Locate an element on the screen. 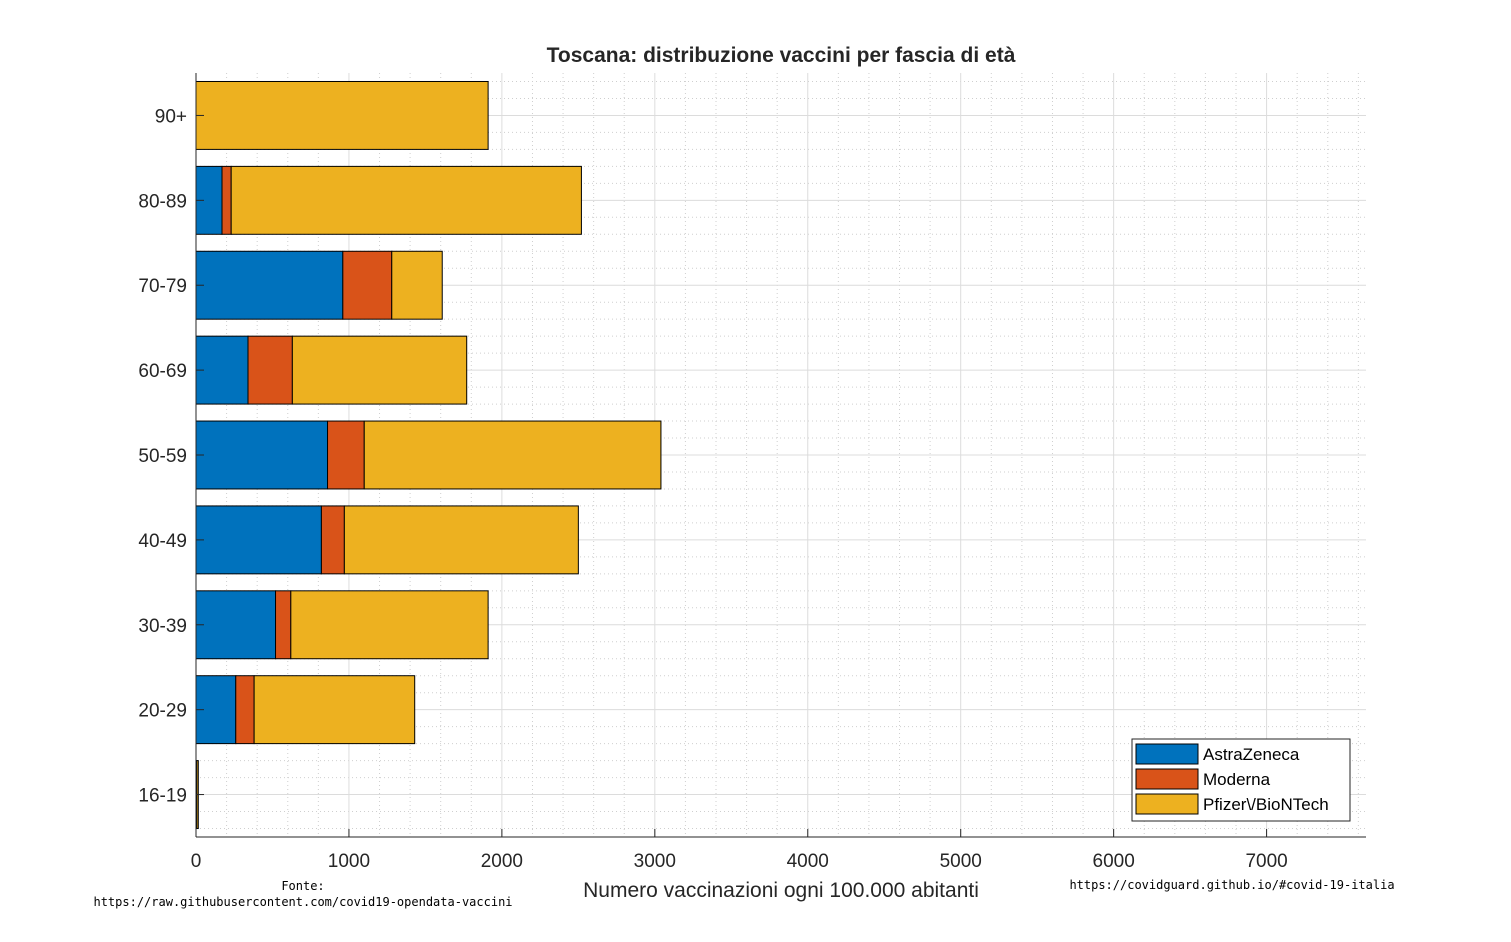  x-tick-labels: 0 1000 2000 3000 4000 5000 6000 7000 is located at coordinates (739, 861).